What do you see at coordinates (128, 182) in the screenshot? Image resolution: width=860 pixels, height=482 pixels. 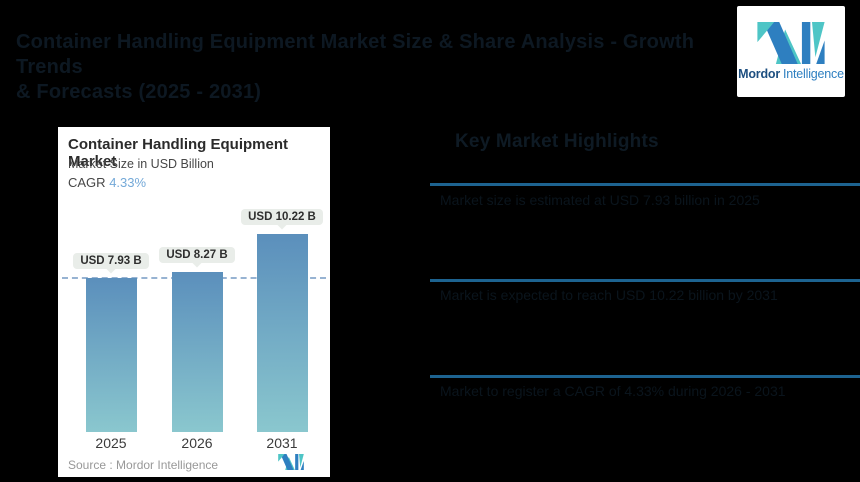 I see `cagr-value: 4.33%` at bounding box center [128, 182].